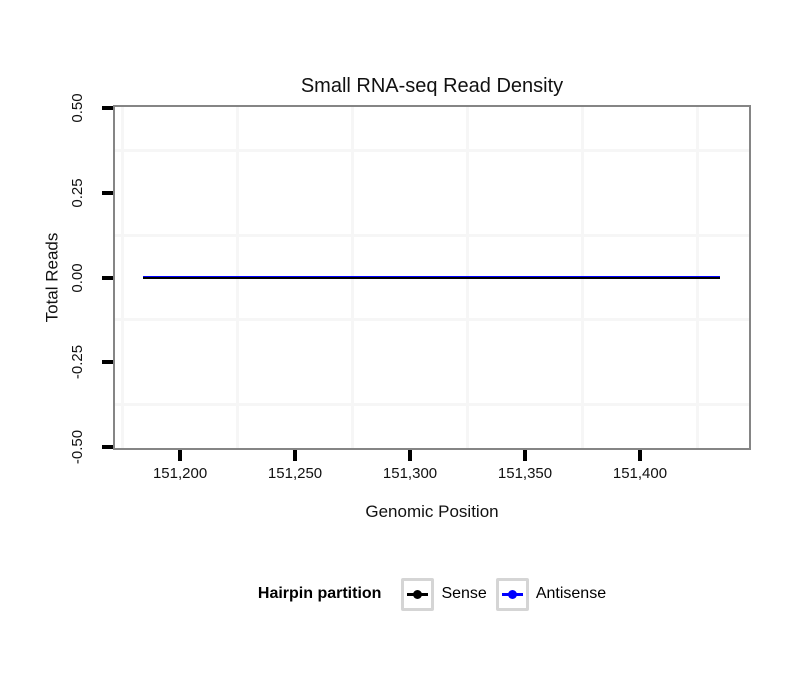 The width and height of the screenshot is (810, 690). What do you see at coordinates (432, 277) in the screenshot?
I see `series-line-sense` at bounding box center [432, 277].